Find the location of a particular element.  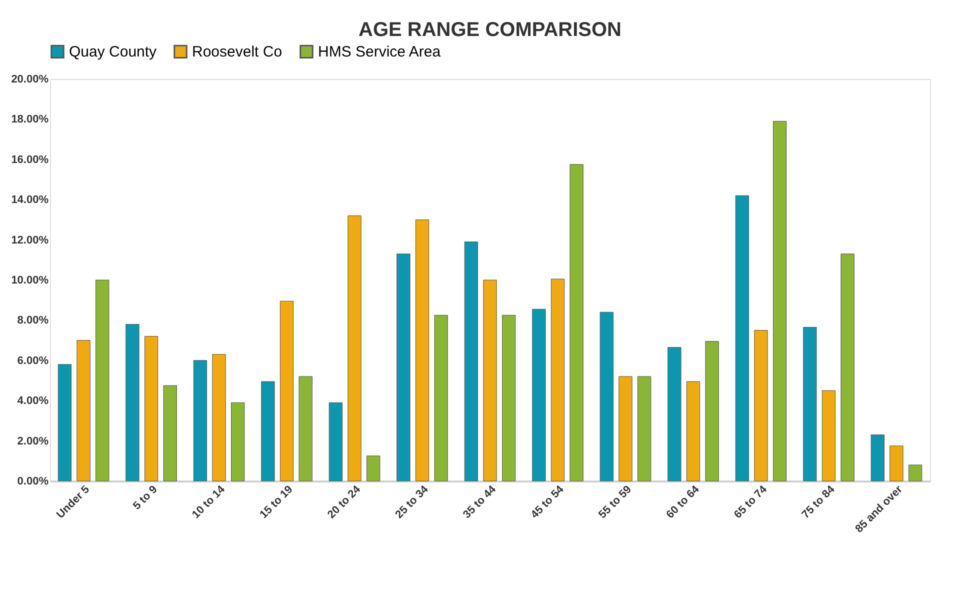

x-tick-label: 5 to 9 is located at coordinates (145, 498).